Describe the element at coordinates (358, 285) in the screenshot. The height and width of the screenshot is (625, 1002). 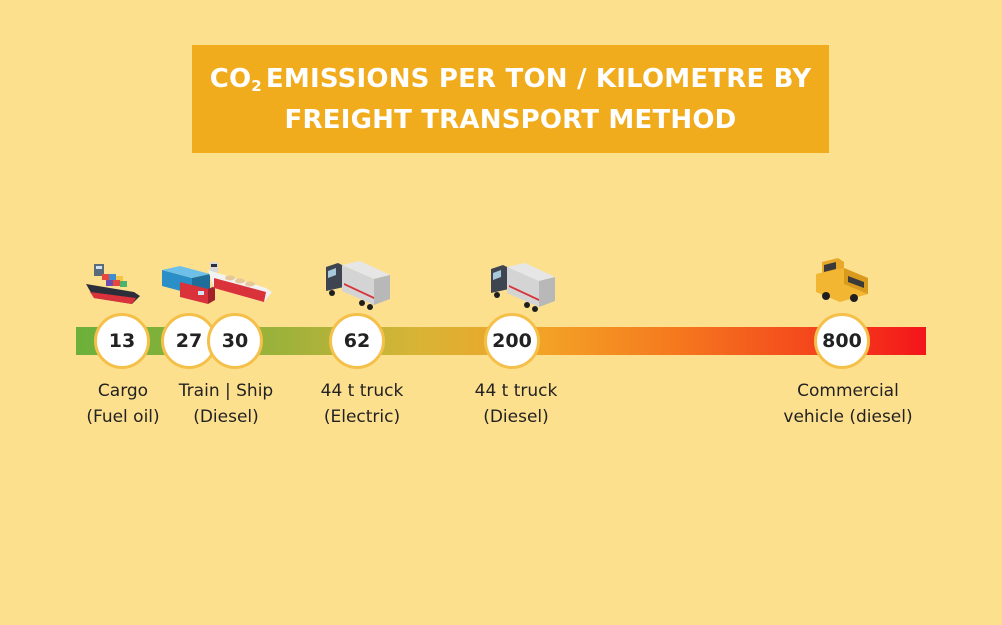
I see `electric-truck-icon` at that location.